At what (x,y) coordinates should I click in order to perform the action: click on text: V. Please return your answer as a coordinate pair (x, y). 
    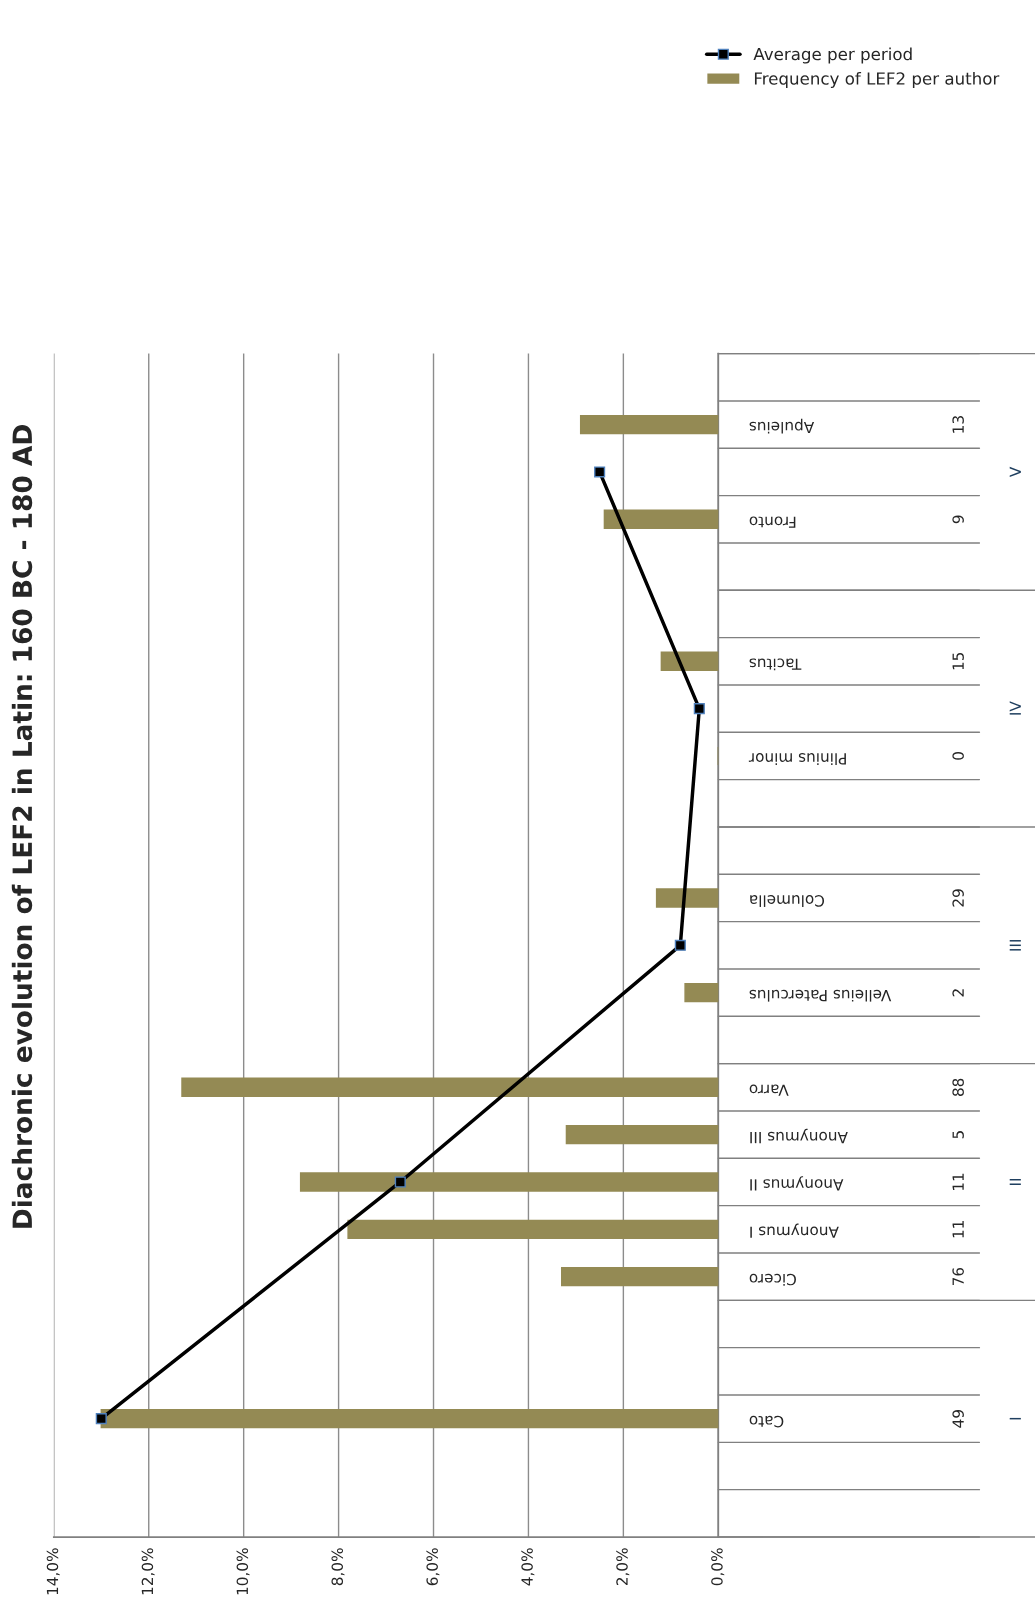
    Looking at the image, I should click on (1015, 472).